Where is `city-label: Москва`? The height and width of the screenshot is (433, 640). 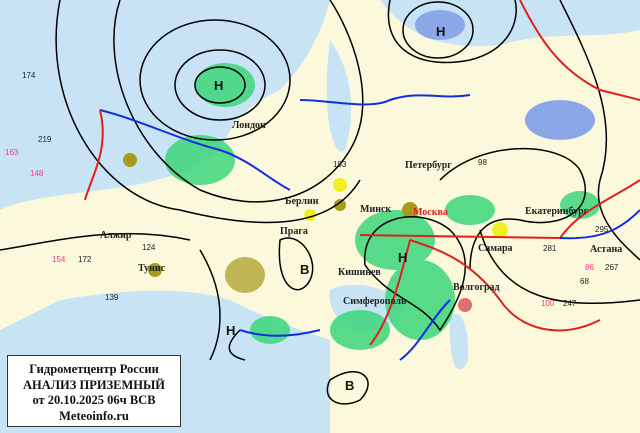
city-label: Москва is located at coordinates (430, 212).